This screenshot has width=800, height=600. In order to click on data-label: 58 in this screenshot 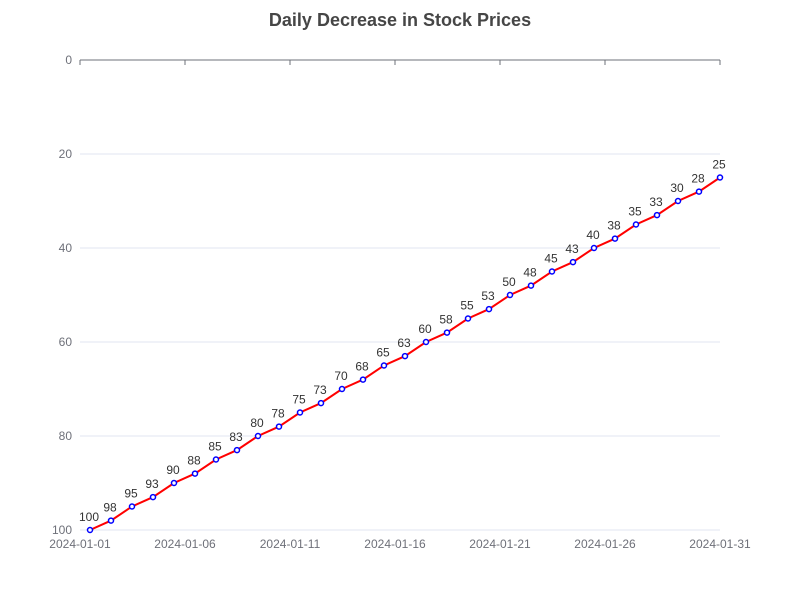, I will do `click(446, 320)`.